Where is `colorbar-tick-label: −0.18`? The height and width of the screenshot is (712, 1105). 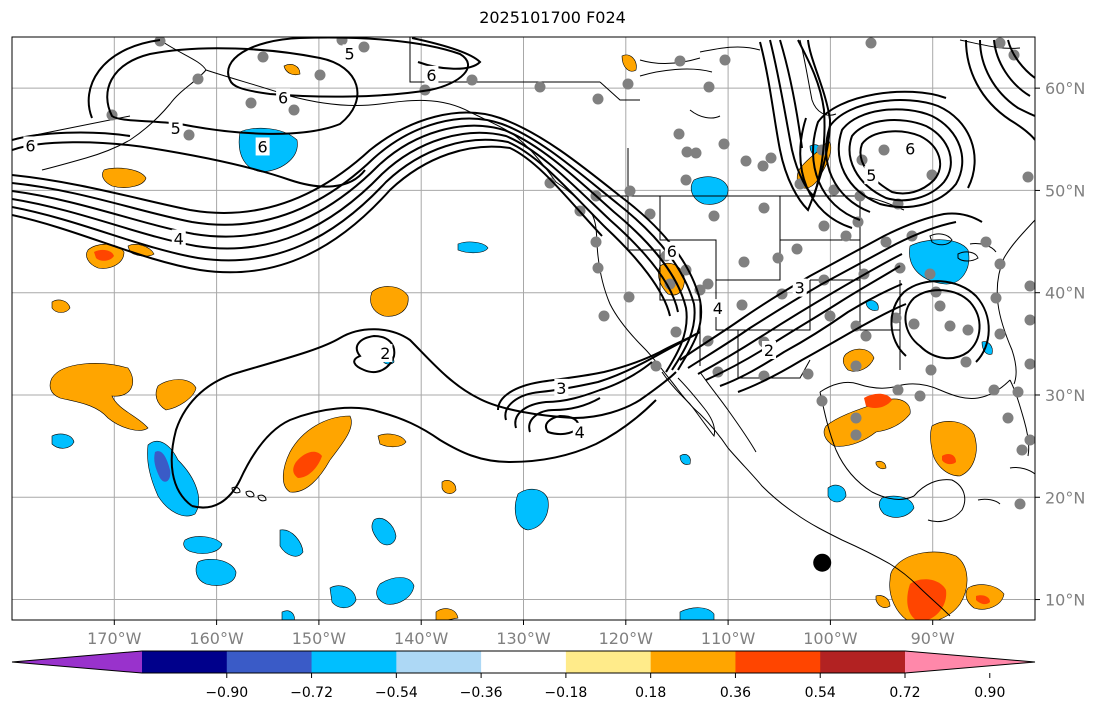
colorbar-tick-label: −0.18 is located at coordinates (565, 693).